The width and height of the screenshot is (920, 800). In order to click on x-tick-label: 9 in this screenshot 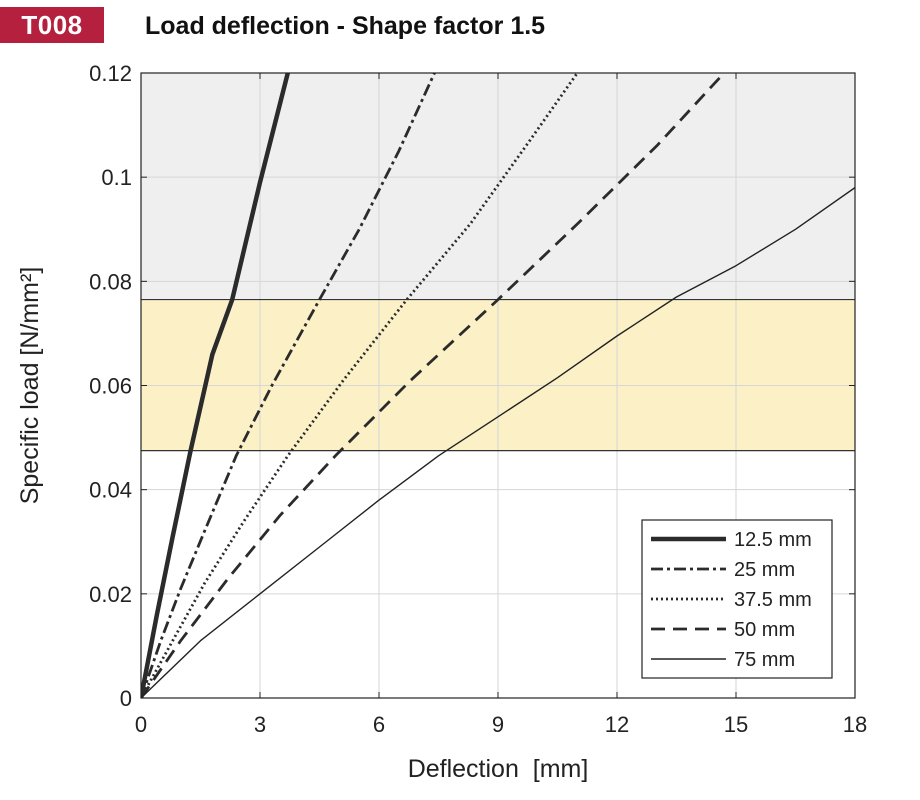, I will do `click(498, 724)`.